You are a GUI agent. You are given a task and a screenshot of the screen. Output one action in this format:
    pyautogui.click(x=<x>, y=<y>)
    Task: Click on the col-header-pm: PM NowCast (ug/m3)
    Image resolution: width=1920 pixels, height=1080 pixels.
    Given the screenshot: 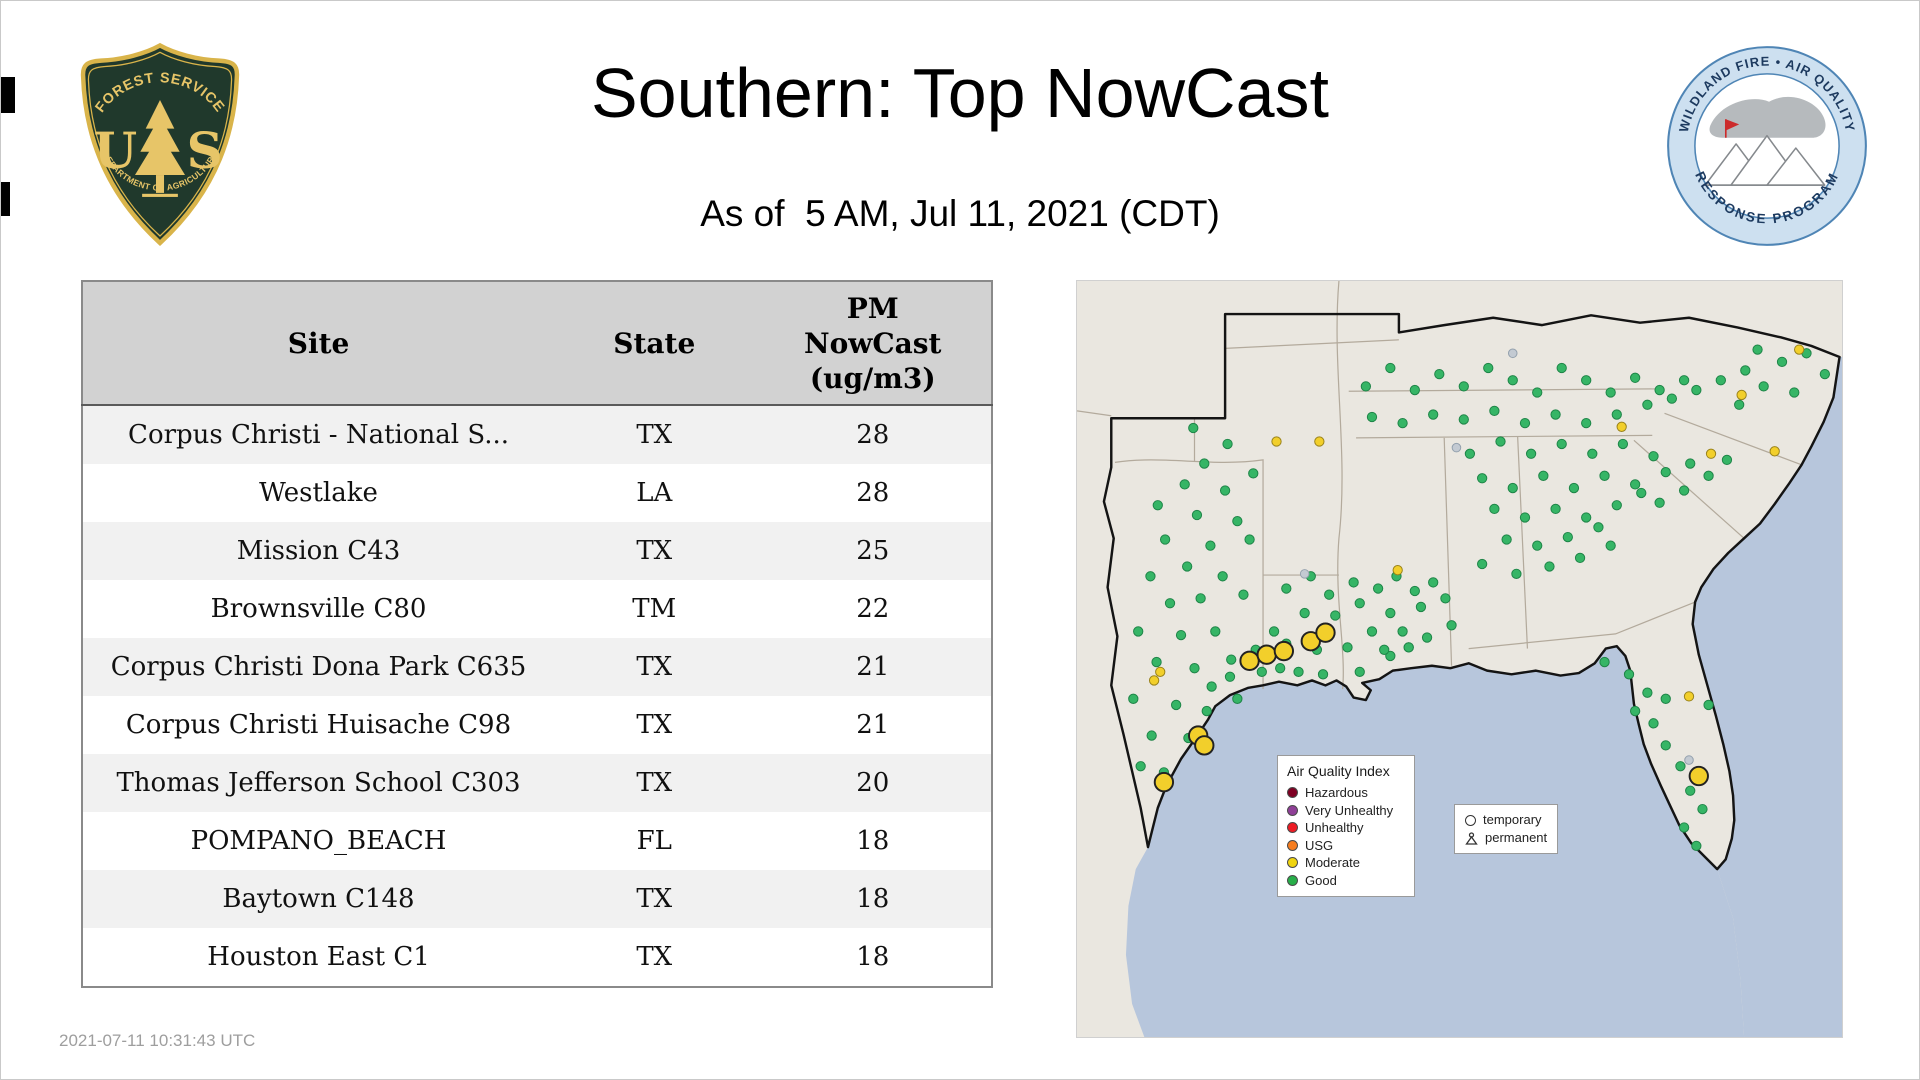 What is the action you would take?
    pyautogui.click(x=873, y=343)
    